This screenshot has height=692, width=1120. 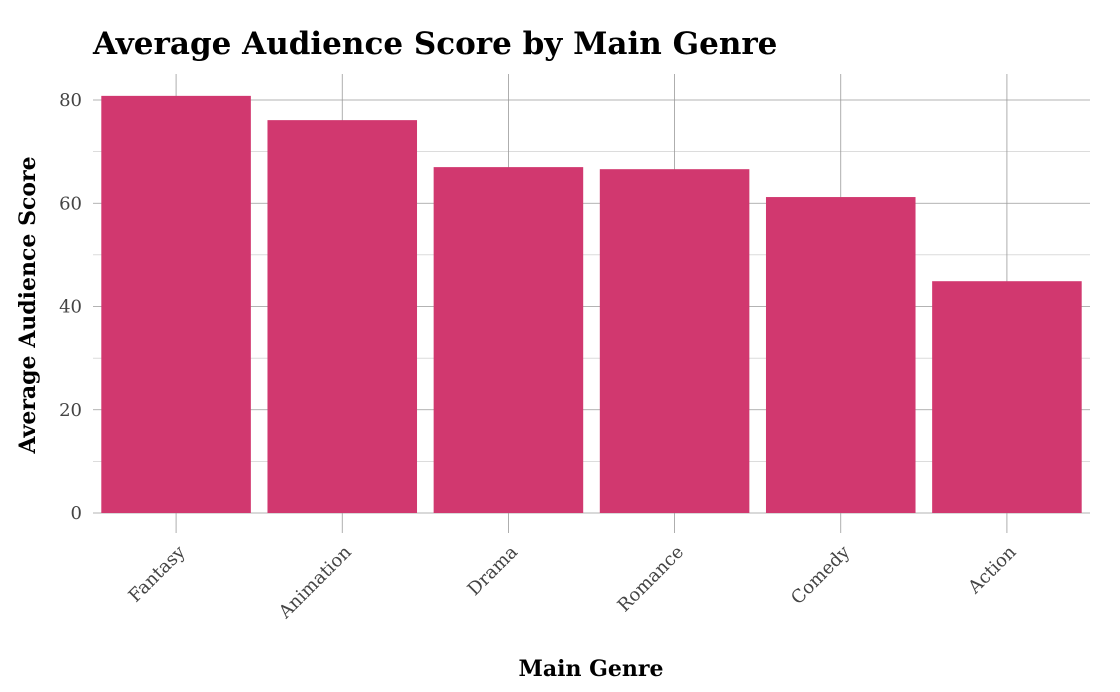 I want to click on y-axis-ticks: 0 20 40 60 80, so click(x=70, y=307).